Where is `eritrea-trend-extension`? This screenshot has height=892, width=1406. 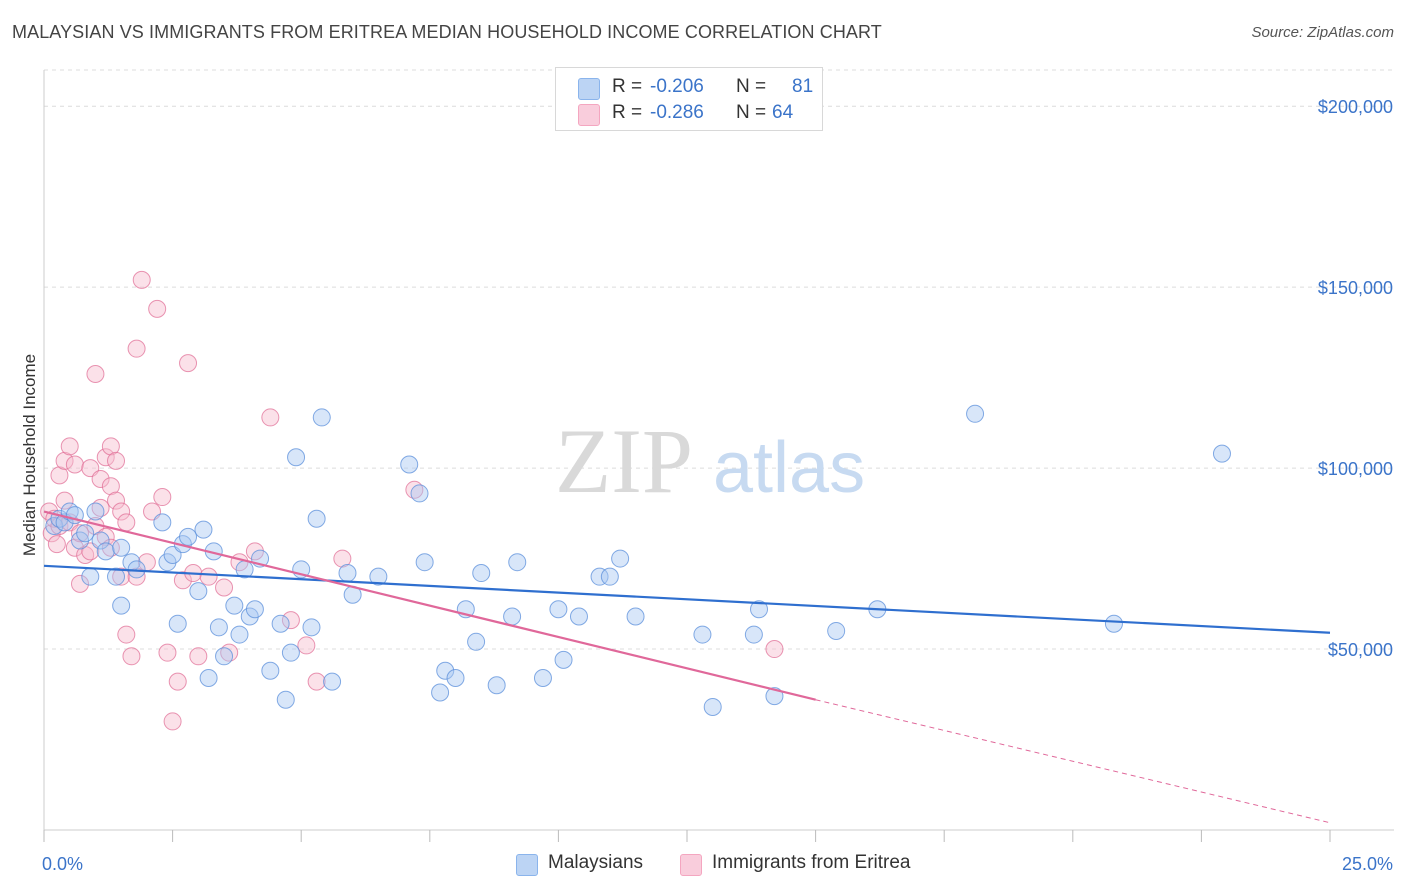 eritrea-trend-extension is located at coordinates (1073, 761).